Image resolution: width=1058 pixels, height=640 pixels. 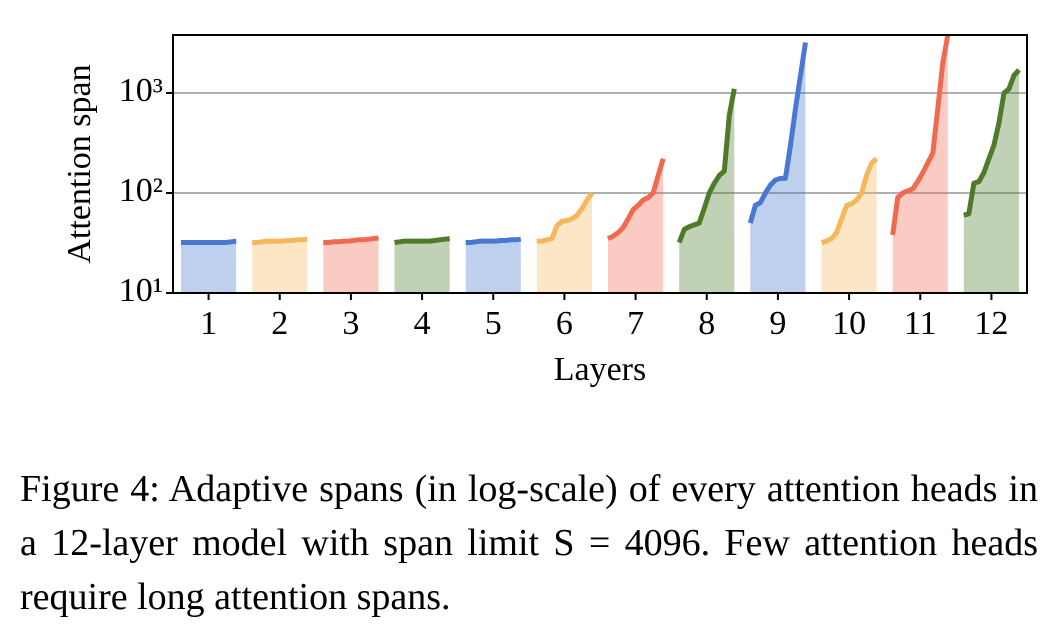 I want to click on x-tick-label: 7, so click(x=635, y=323).